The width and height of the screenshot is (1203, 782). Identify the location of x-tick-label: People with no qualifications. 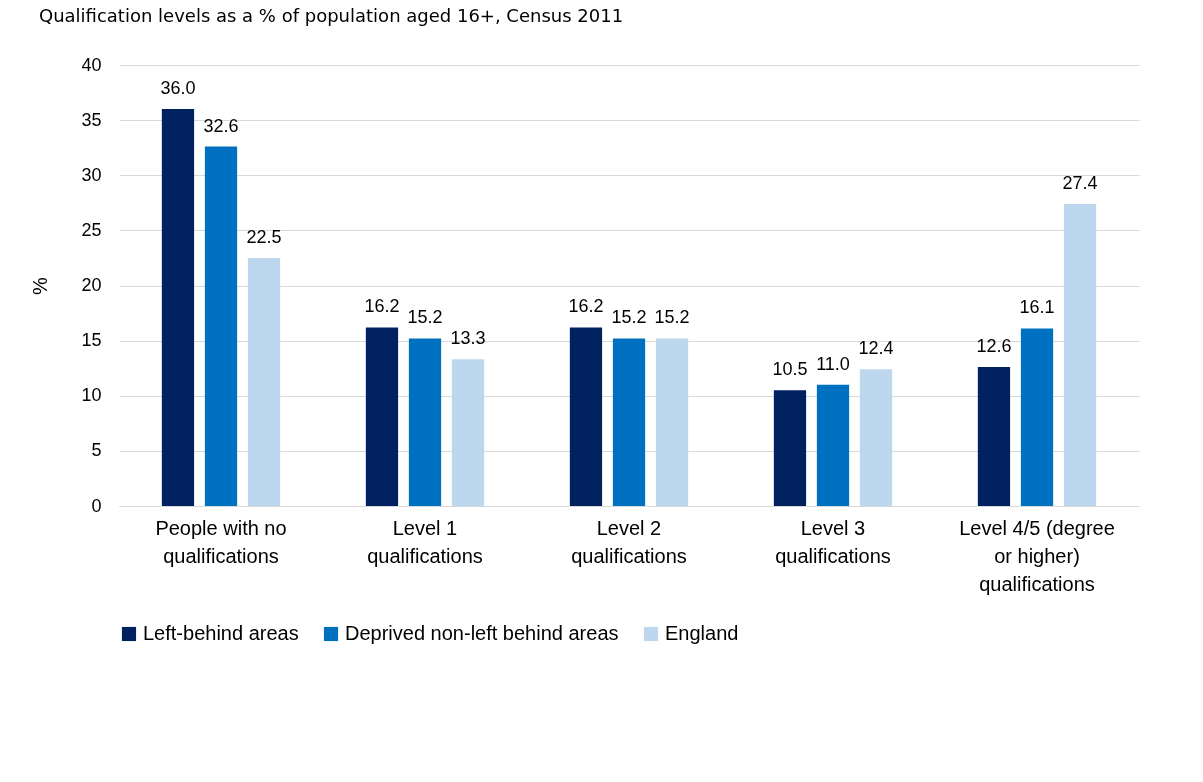
(221, 541).